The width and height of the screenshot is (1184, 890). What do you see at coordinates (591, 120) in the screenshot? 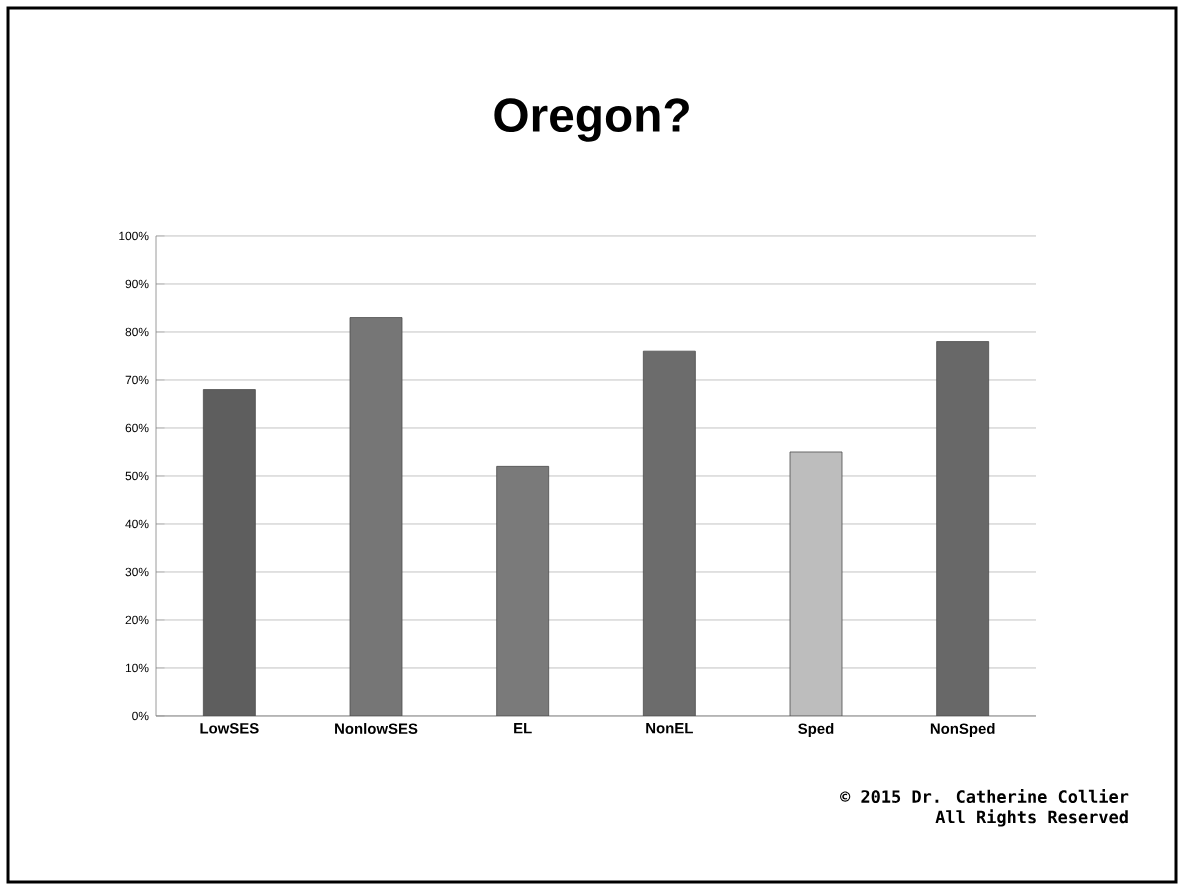
I see `chart-title: Oregon?` at bounding box center [591, 120].